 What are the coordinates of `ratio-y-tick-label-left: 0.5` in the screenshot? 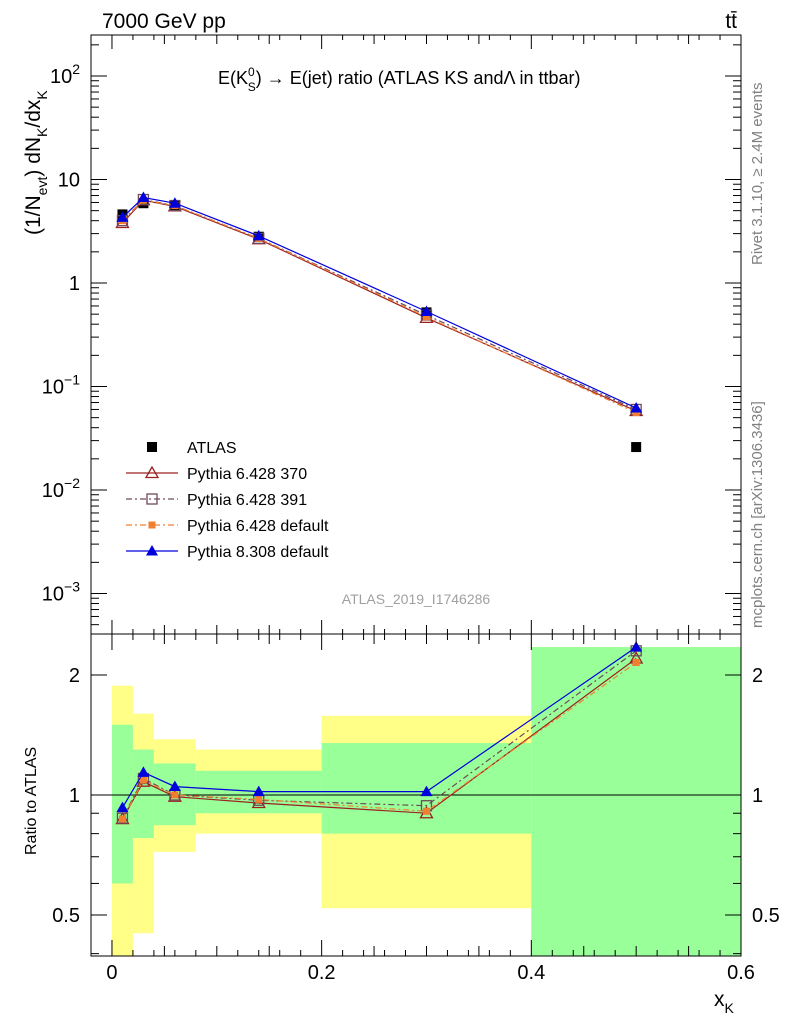 It's located at (66, 916).